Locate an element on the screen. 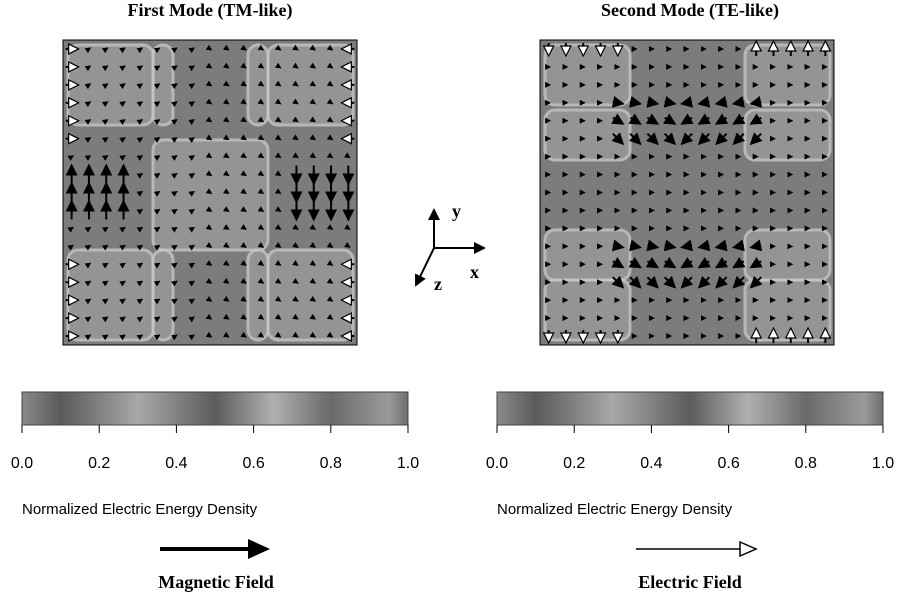 This screenshot has width=898, height=597. tick-label: 0.8 is located at coordinates (806, 463).